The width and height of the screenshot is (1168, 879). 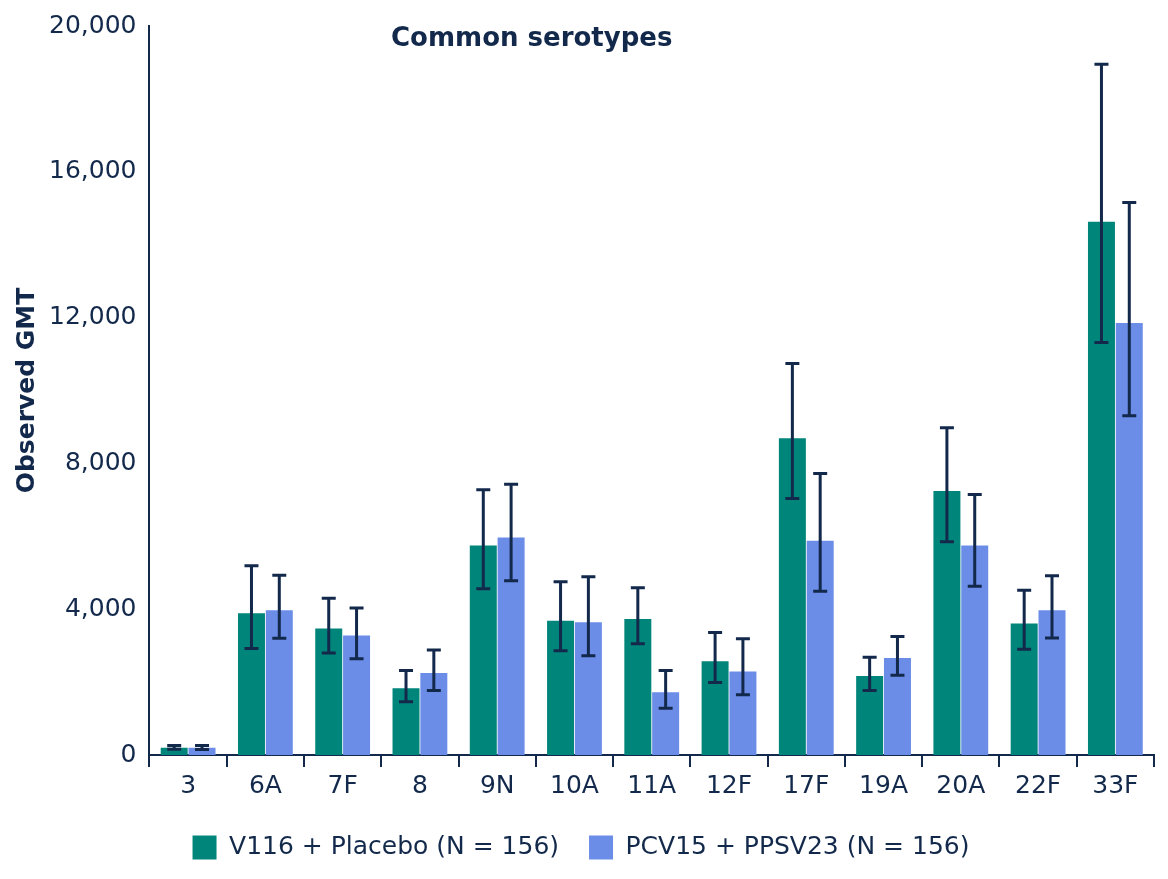 What do you see at coordinates (92, 316) in the screenshot?
I see `y-tick-label: 12,000` at bounding box center [92, 316].